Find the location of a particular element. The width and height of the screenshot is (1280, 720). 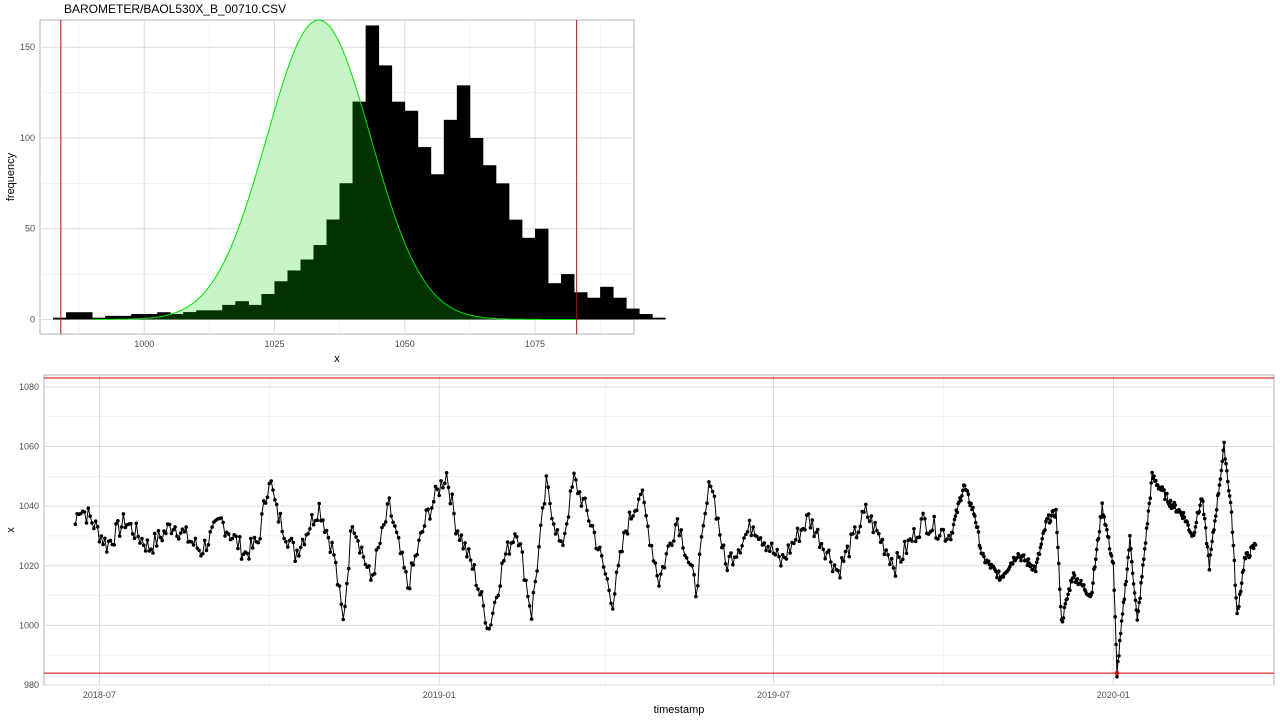

timeseries-y-tick-label: 1040 is located at coordinates (29, 506).